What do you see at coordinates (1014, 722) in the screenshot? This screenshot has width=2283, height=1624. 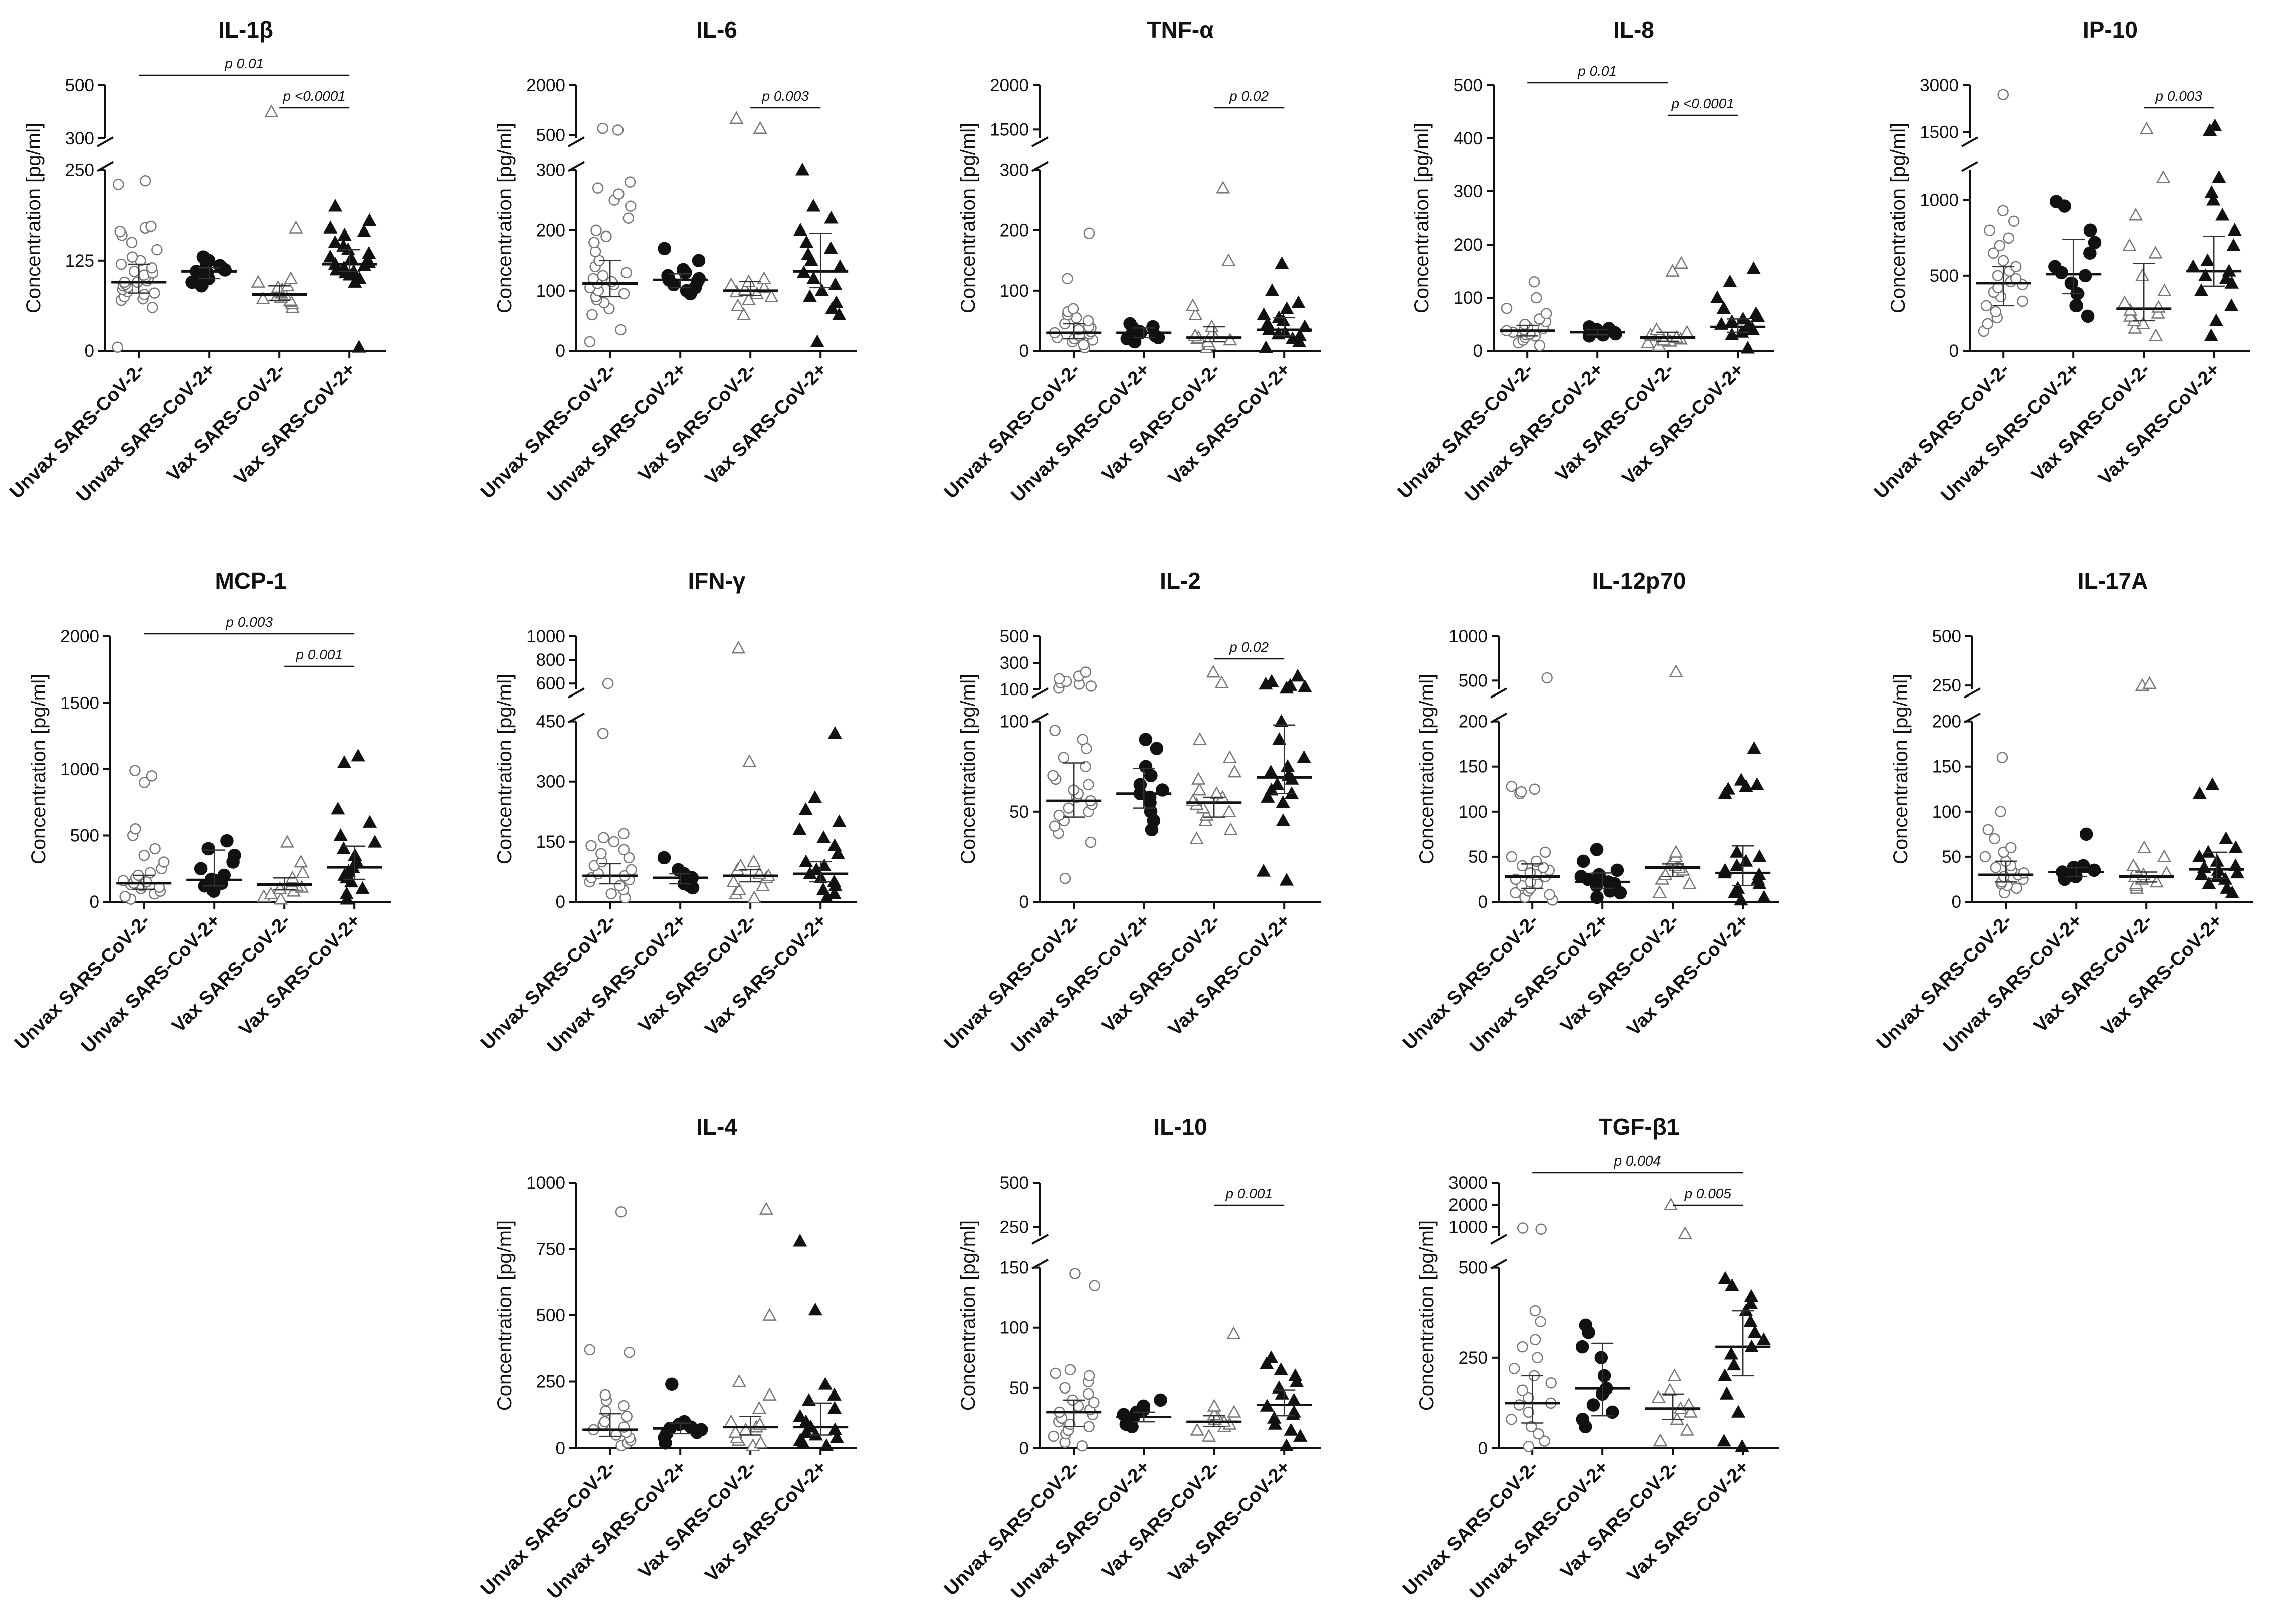 I see `y-tick-label: 100` at bounding box center [1014, 722].